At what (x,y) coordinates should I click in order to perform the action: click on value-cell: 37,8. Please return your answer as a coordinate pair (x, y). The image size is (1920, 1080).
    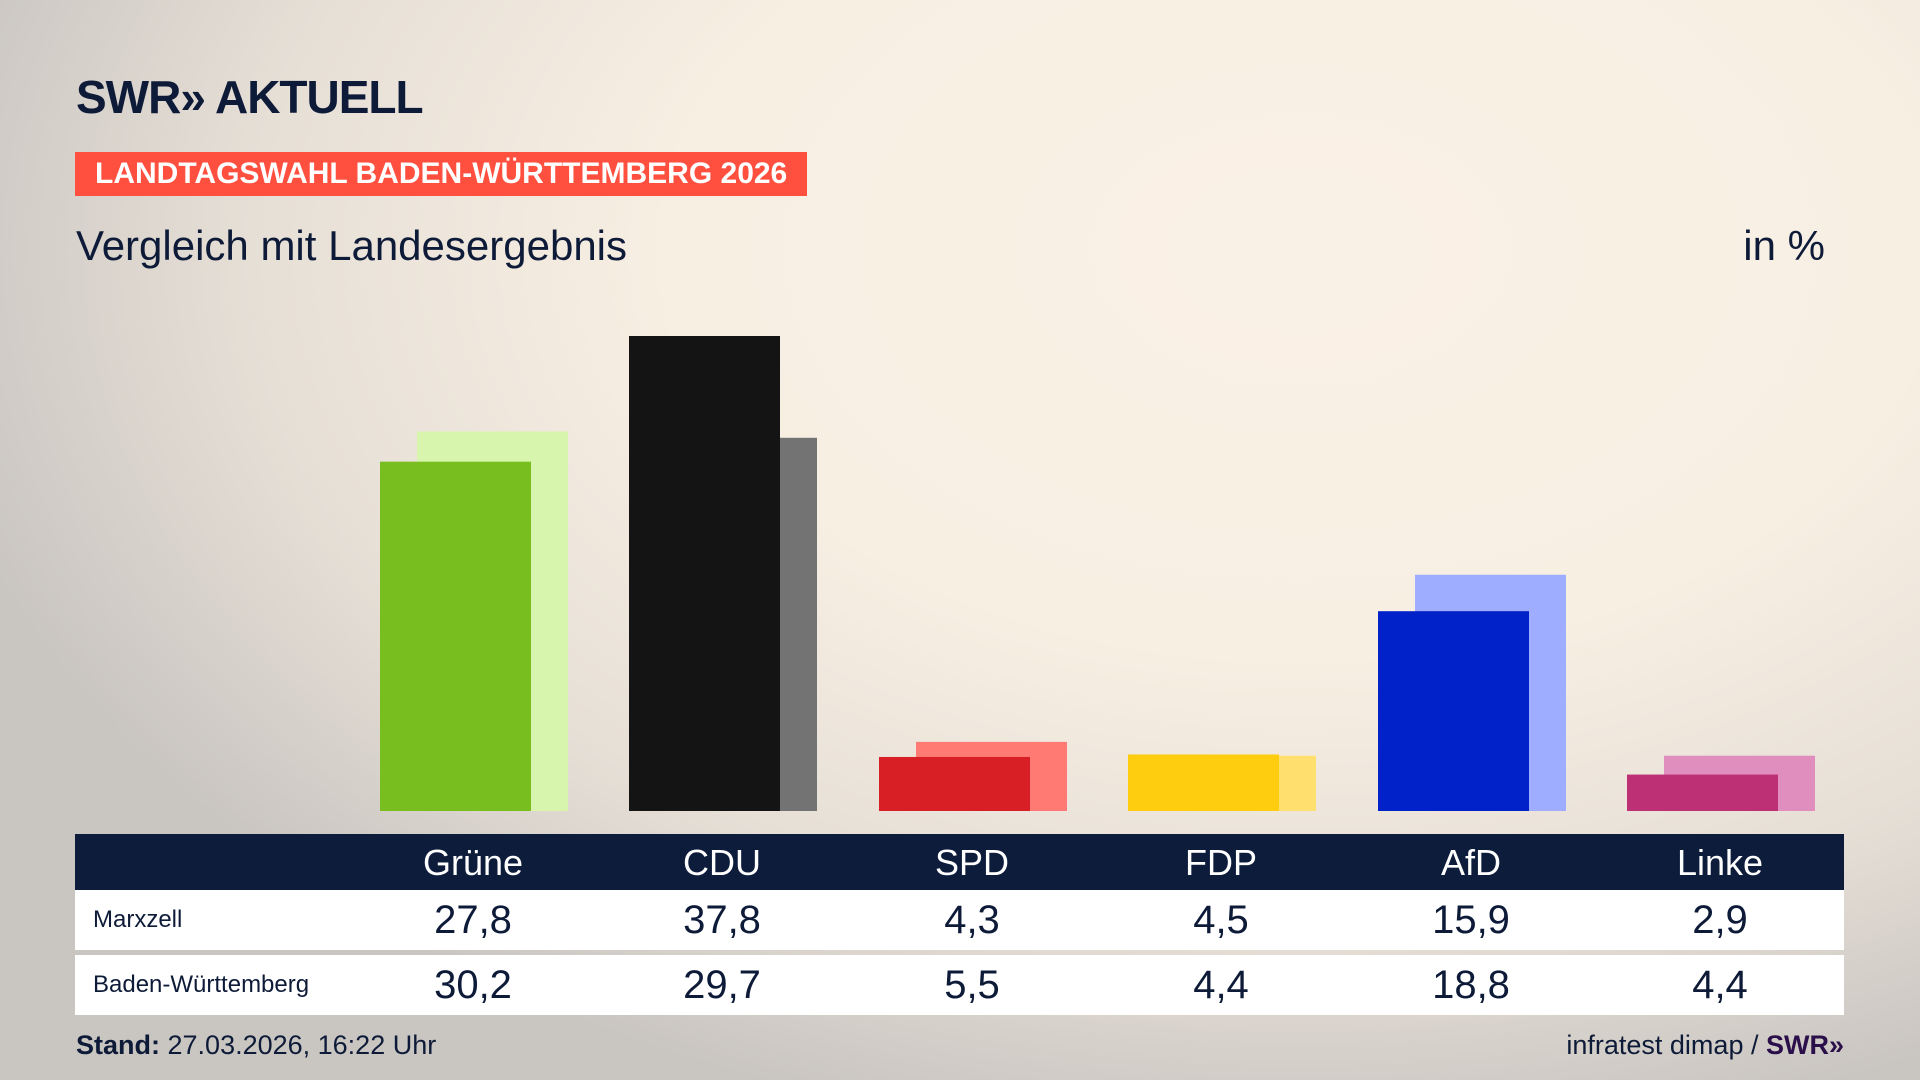
    Looking at the image, I should click on (722, 920).